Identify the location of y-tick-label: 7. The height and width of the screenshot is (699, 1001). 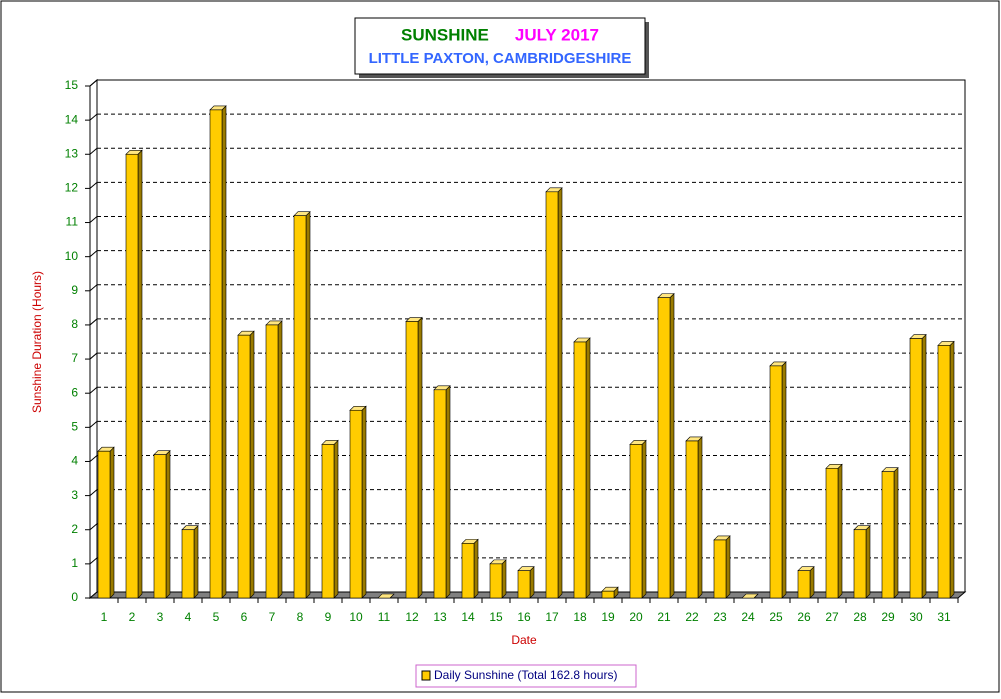
(74, 358).